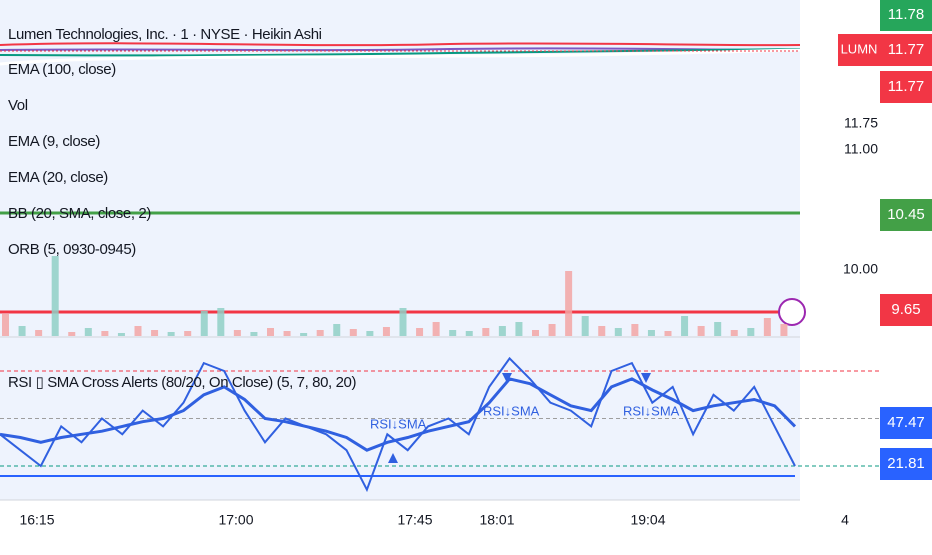  What do you see at coordinates (860, 269) in the screenshot?
I see `price-tick: 10.00` at bounding box center [860, 269].